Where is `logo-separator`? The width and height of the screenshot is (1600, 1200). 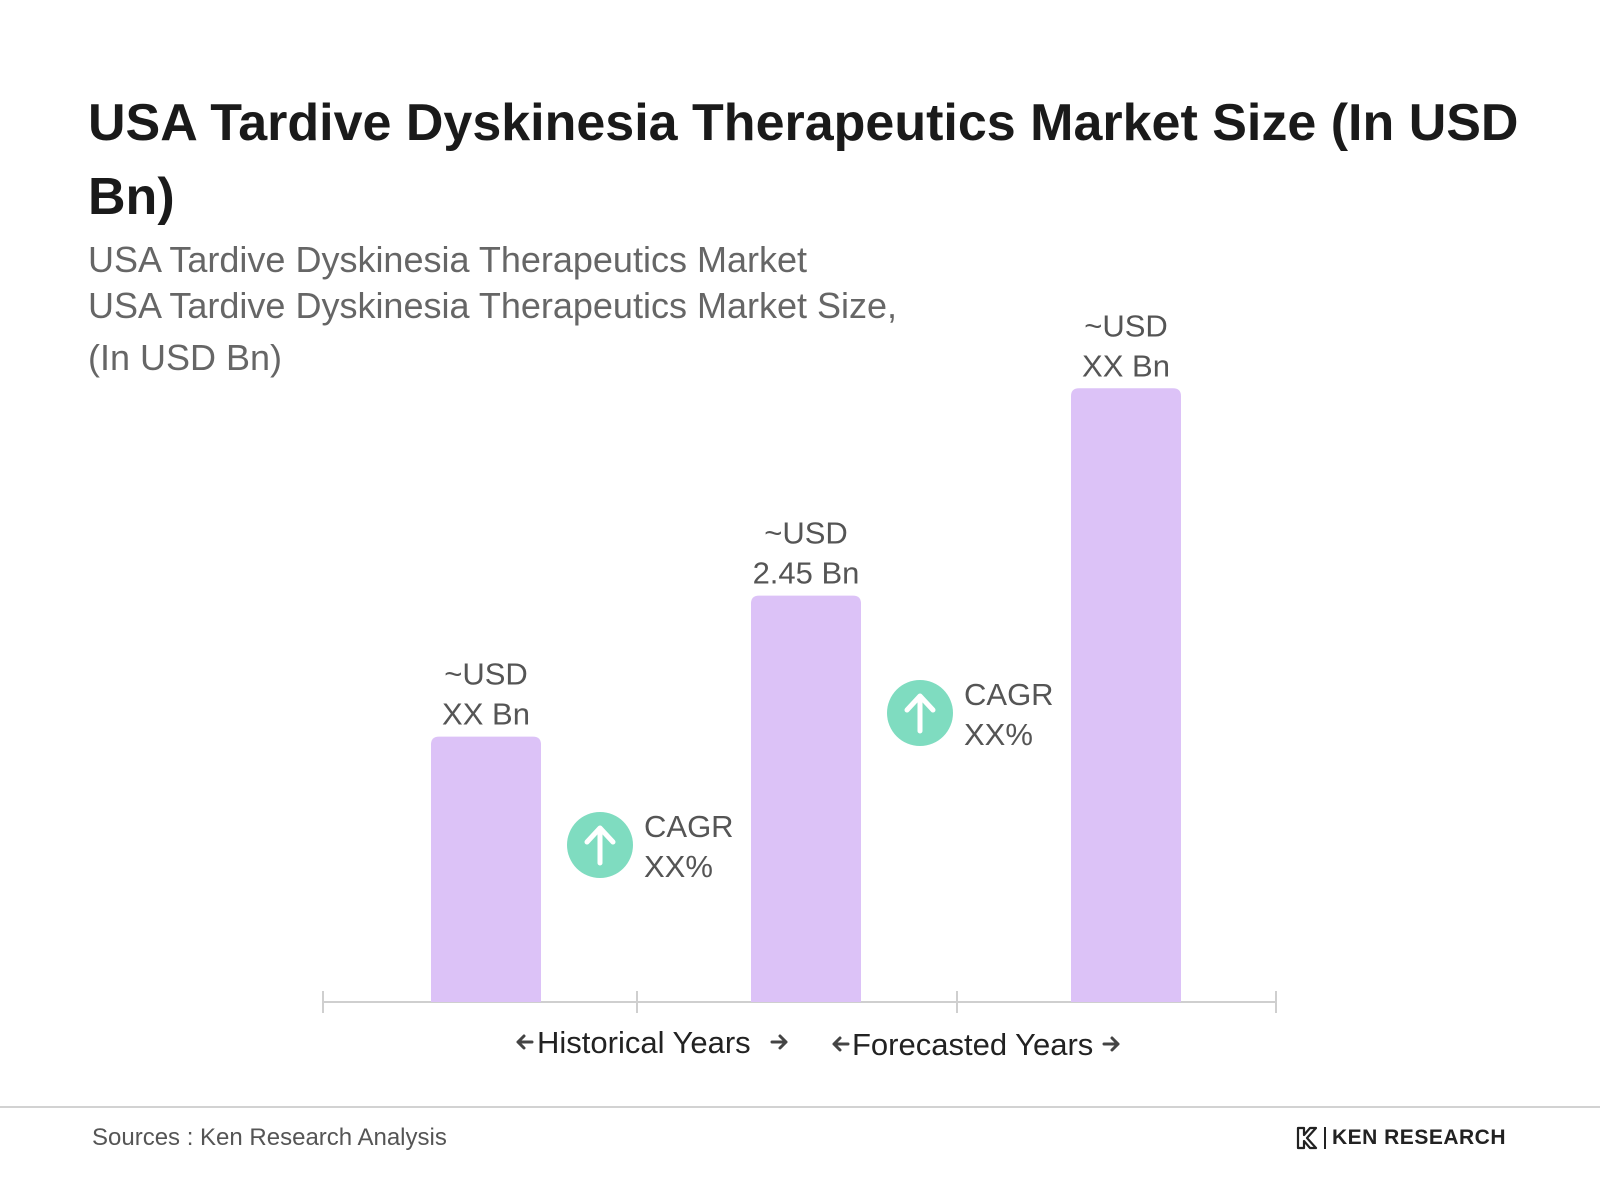
logo-separator is located at coordinates (1324, 1138).